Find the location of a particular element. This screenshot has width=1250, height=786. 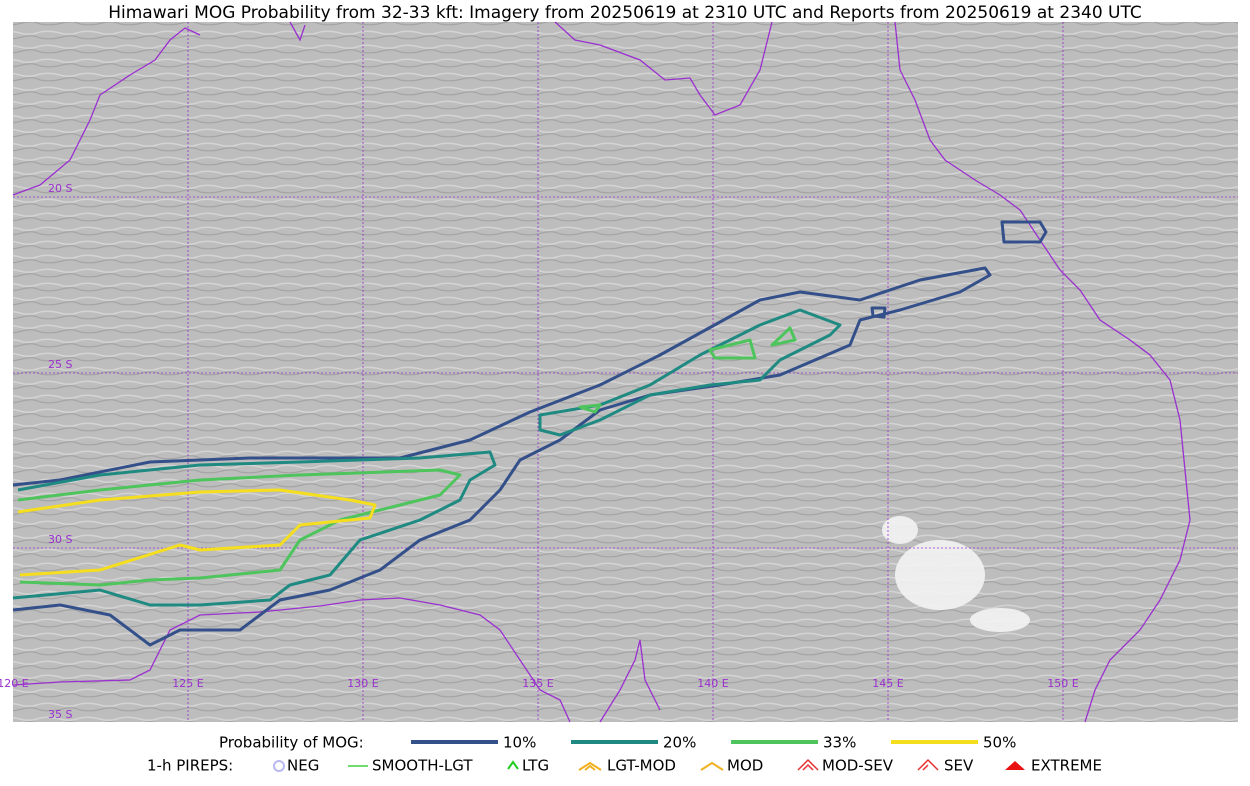

legend-label: LTG is located at coordinates (535, 766).